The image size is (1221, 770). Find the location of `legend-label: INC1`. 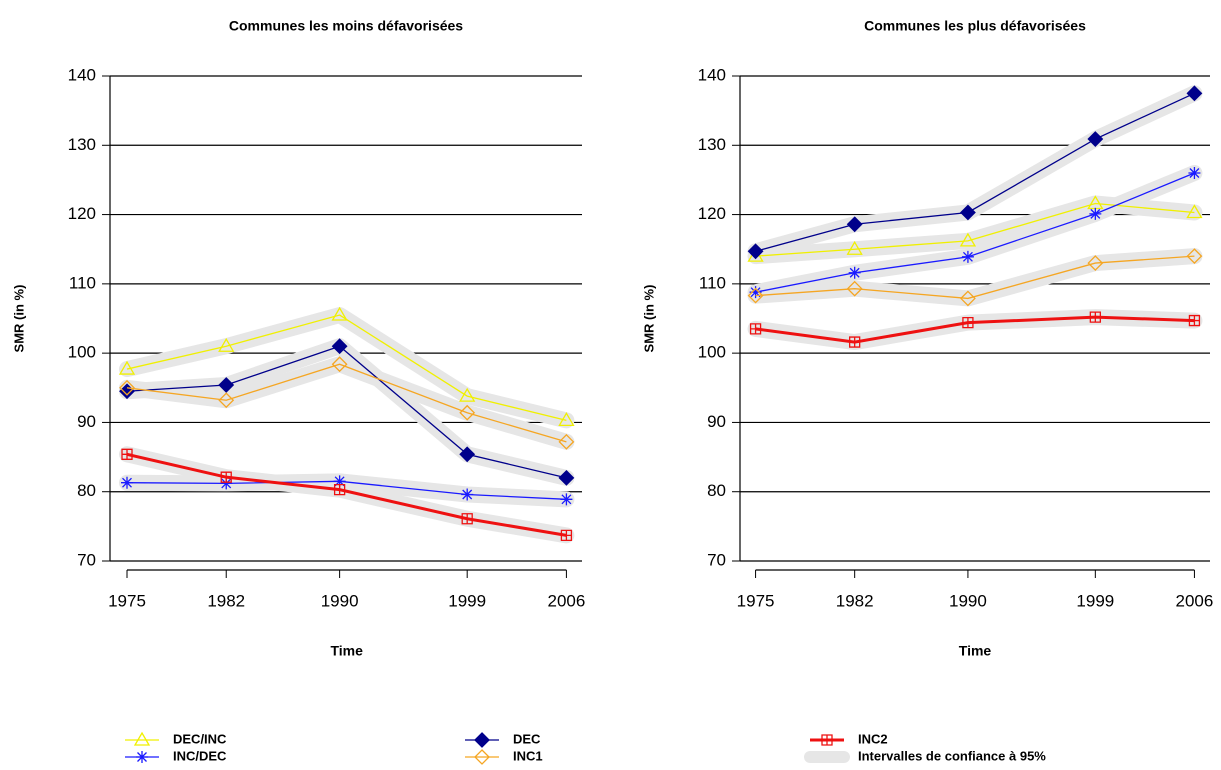

legend-label: INC1 is located at coordinates (528, 755).